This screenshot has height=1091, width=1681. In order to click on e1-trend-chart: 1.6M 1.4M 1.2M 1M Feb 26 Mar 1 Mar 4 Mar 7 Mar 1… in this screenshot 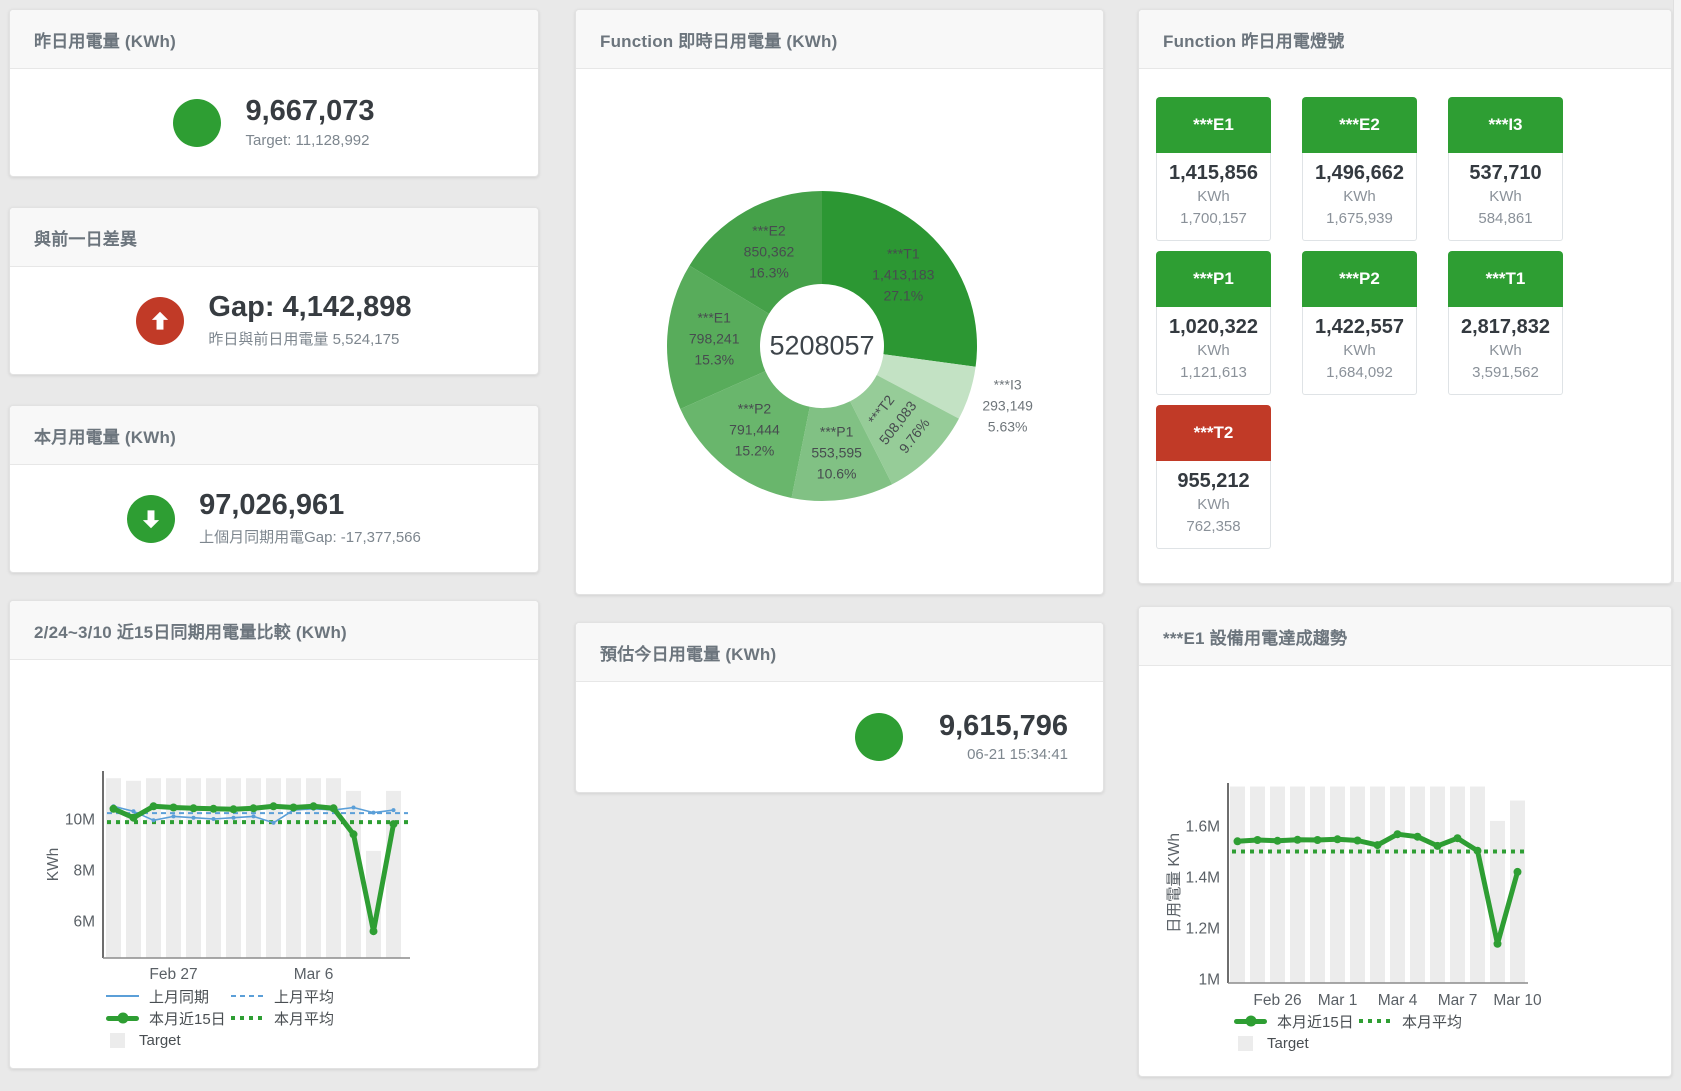, I will do `click(1403, 838)`.